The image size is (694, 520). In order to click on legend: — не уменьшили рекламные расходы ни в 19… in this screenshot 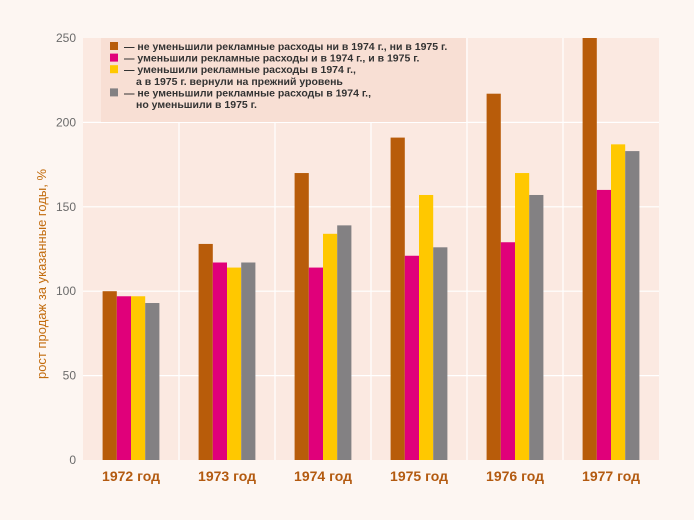, I will do `click(283, 80)`.